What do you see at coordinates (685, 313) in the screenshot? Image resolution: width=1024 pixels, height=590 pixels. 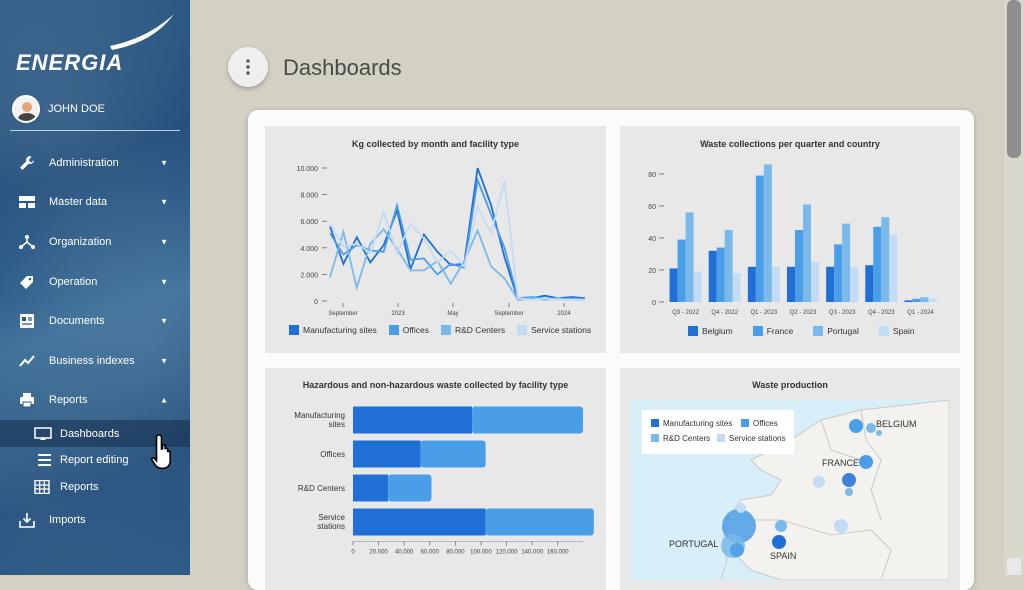 I see `x-tick-label: Q3 - 2022` at bounding box center [685, 313].